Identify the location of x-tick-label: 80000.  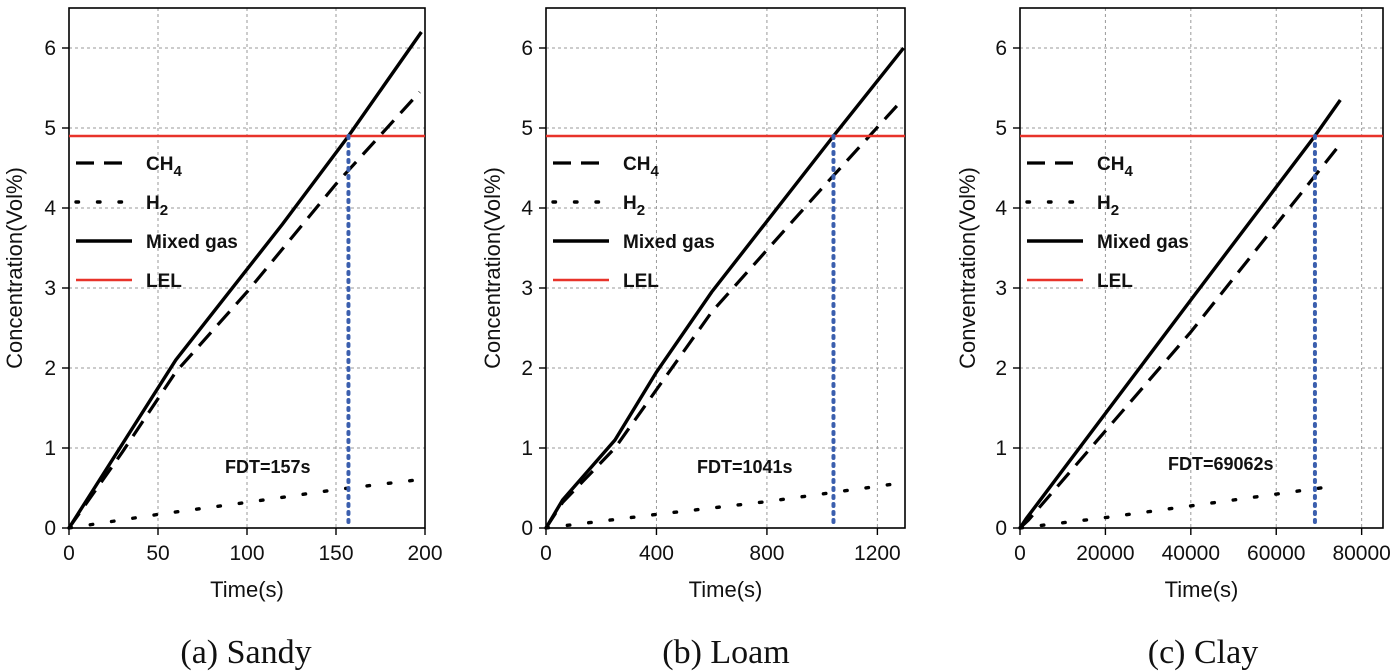
(1361, 553).